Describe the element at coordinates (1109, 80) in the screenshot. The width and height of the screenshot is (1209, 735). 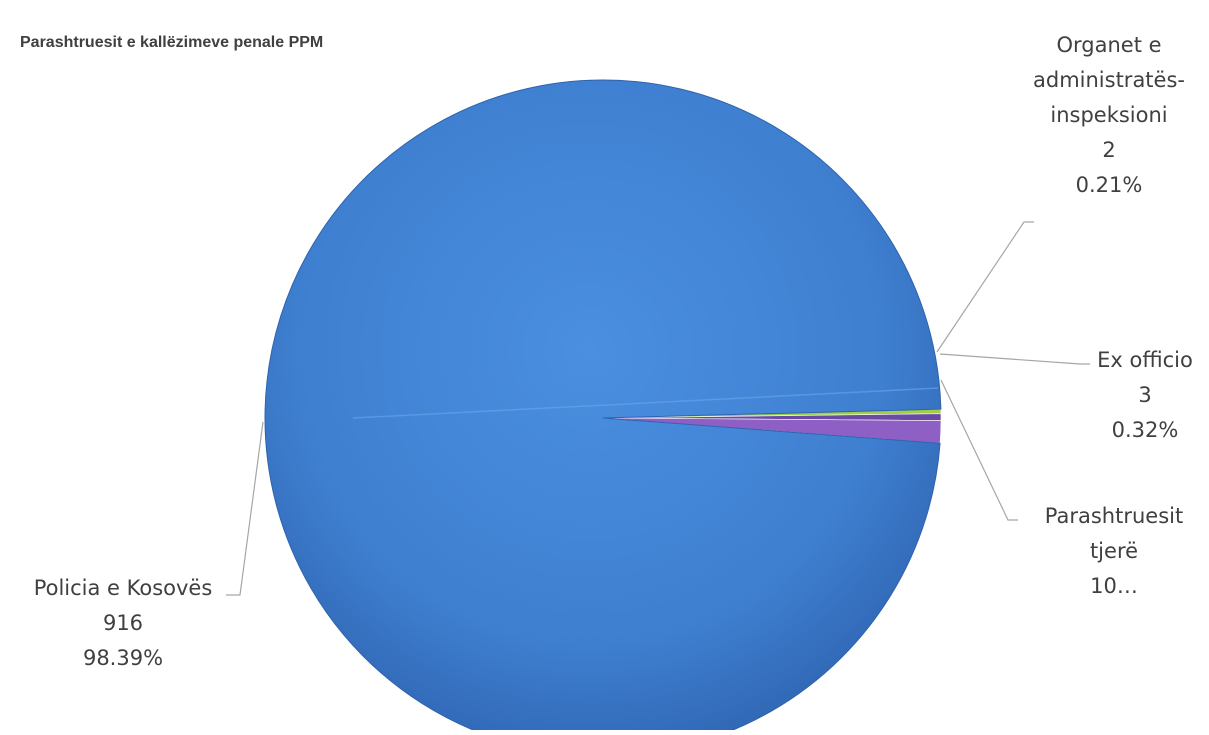
I see `data-label-organet-line: administratës-` at that location.